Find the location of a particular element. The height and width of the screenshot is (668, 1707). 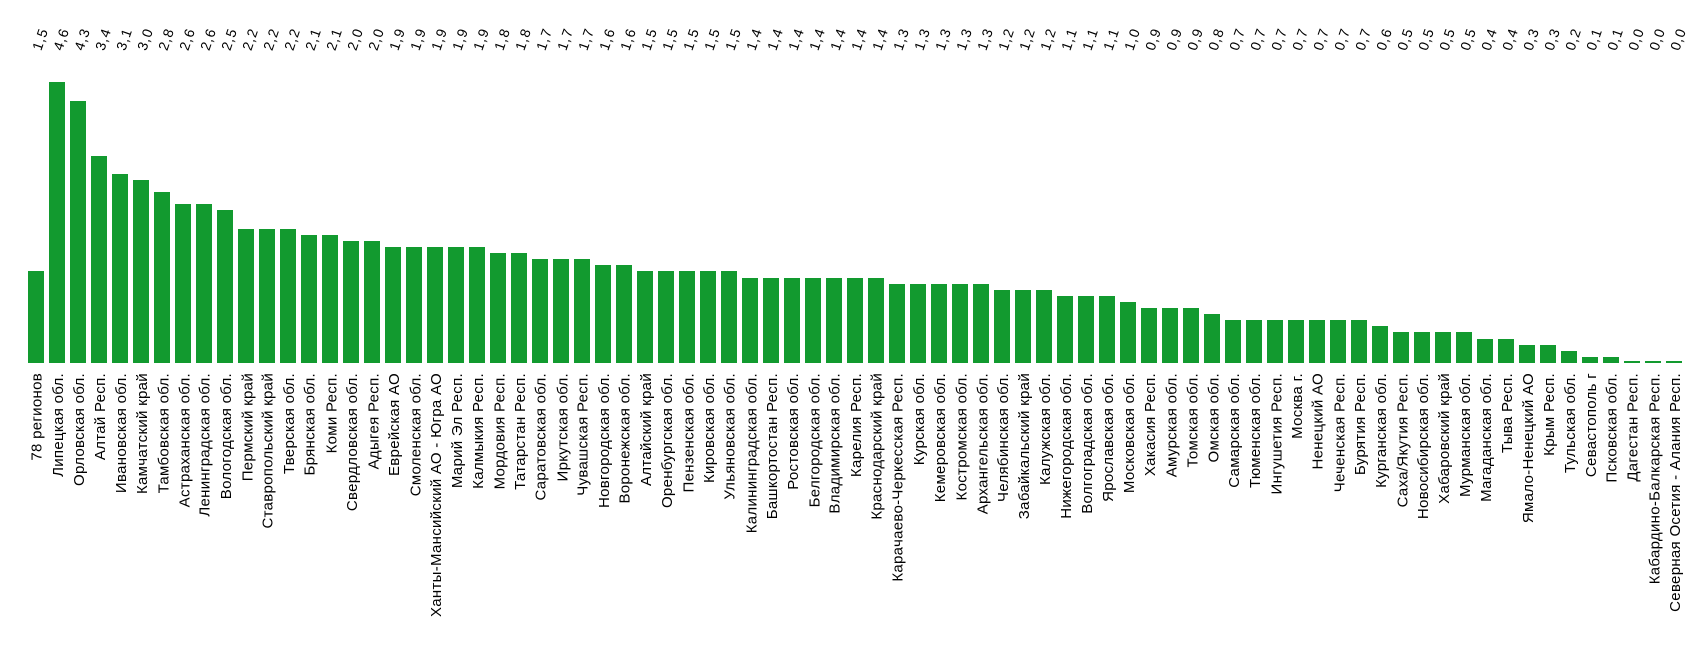

region-label: Московская обл. is located at coordinates (1129, 433).